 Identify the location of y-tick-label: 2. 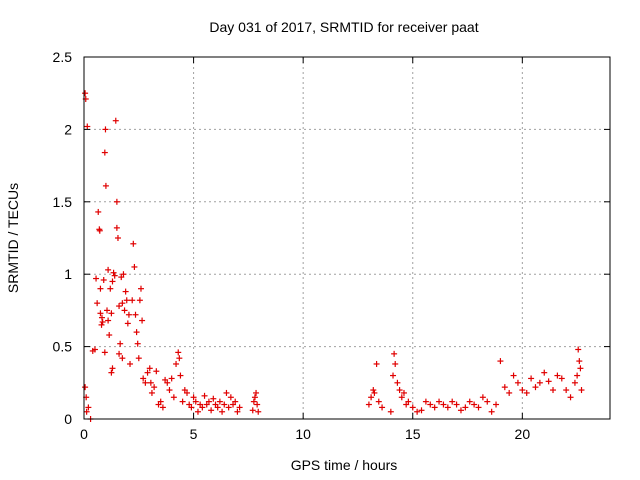
(68, 129).